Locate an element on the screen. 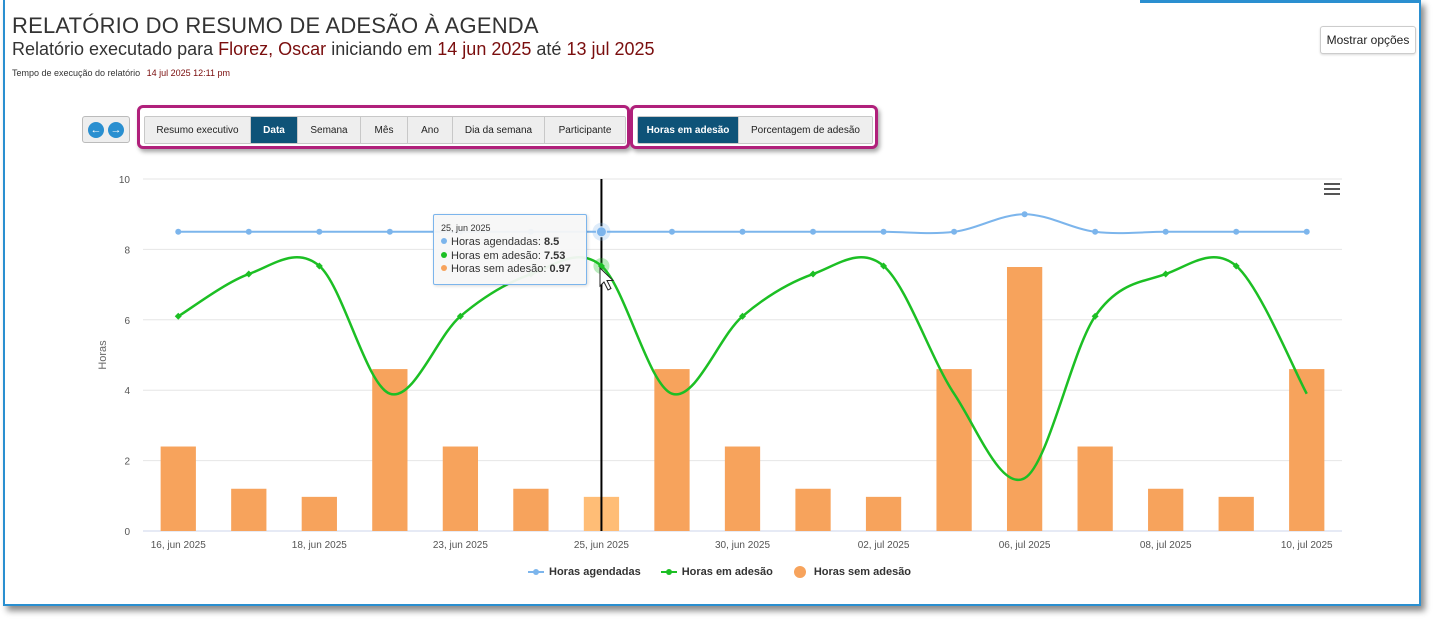 This screenshot has width=1433, height=627. tooltip-label: Horas sem adesão is located at coordinates (497, 269).